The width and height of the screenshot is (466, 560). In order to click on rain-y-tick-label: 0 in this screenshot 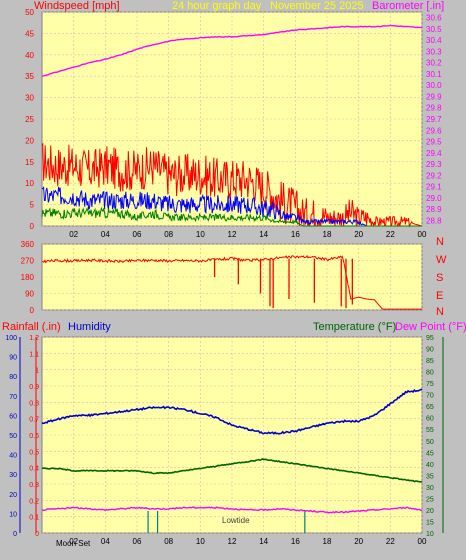, I will do `click(37, 534)`.